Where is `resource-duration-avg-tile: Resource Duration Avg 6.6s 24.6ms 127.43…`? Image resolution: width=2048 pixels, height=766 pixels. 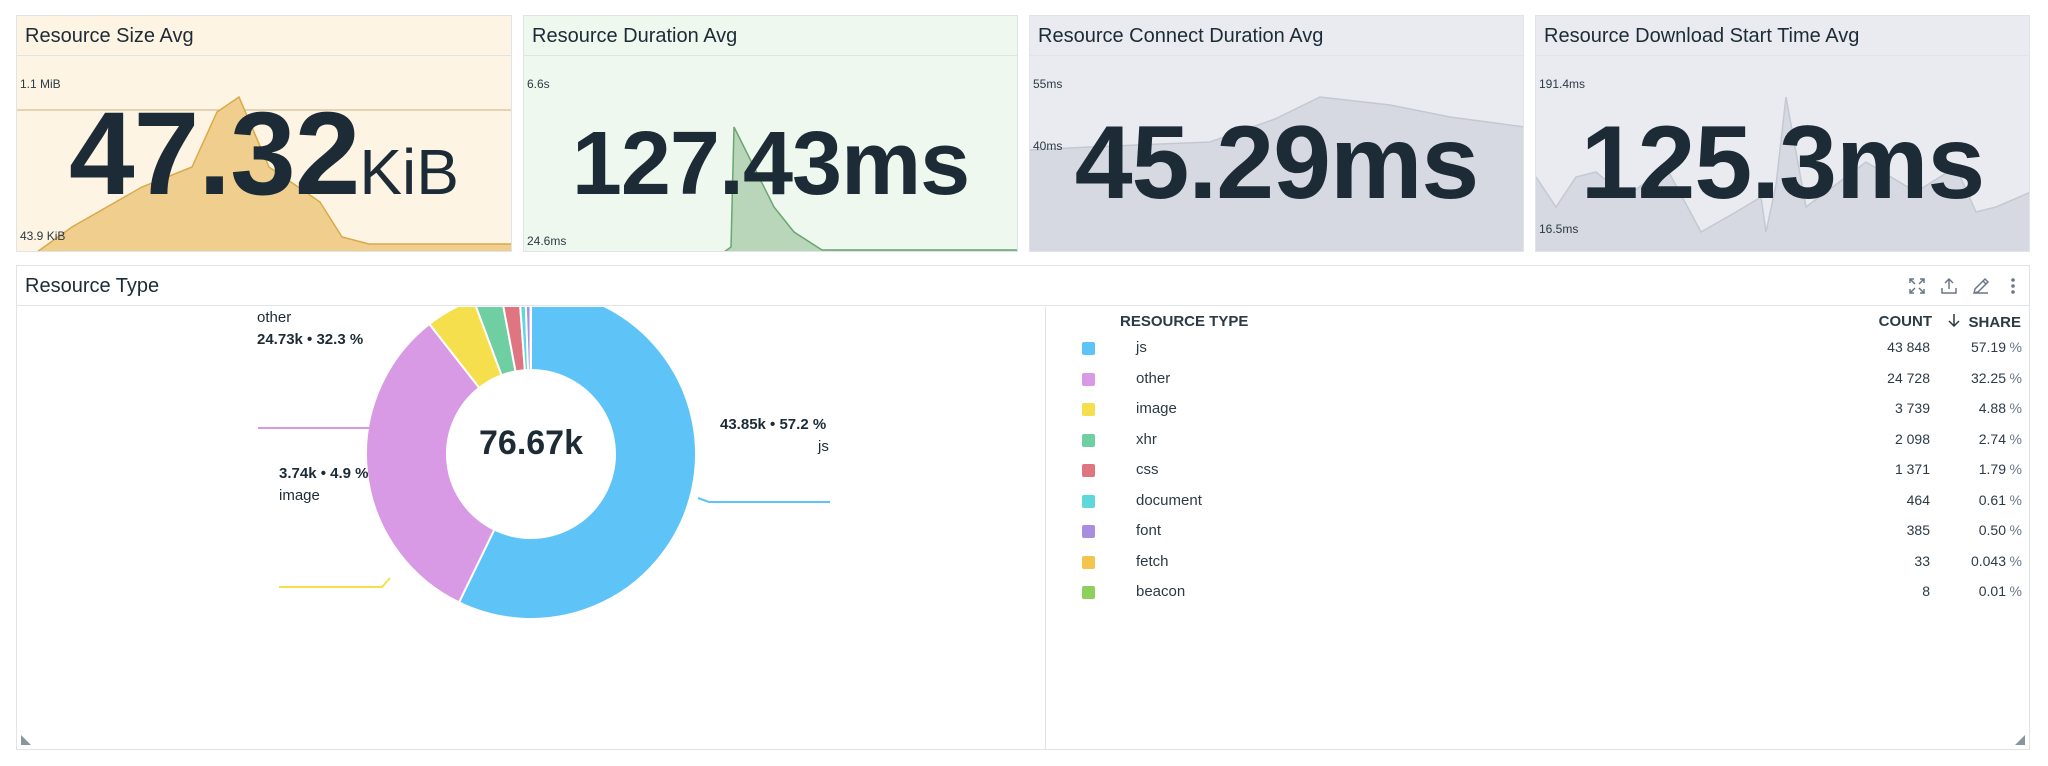 resource-duration-avg-tile: Resource Duration Avg 6.6s 24.6ms 127.43… is located at coordinates (770, 133).